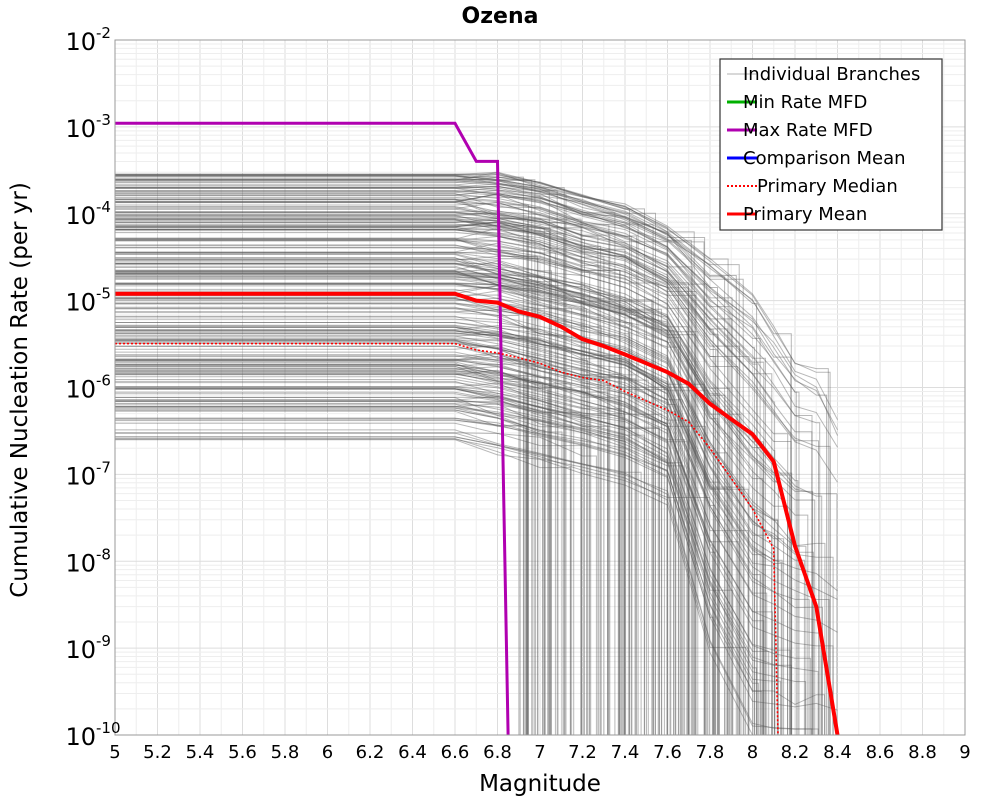  I want to click on x-tick-label: 5.4, so click(200, 752).